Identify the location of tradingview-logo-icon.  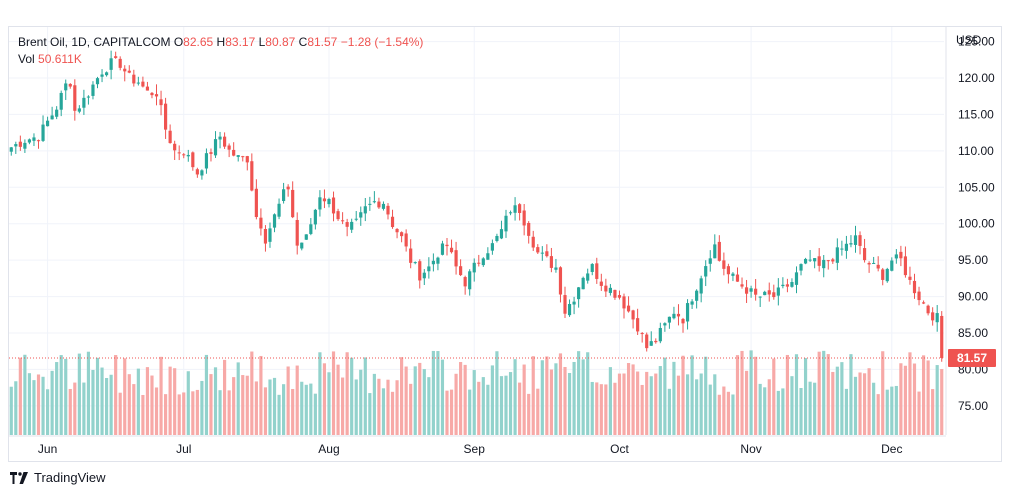
(19, 477).